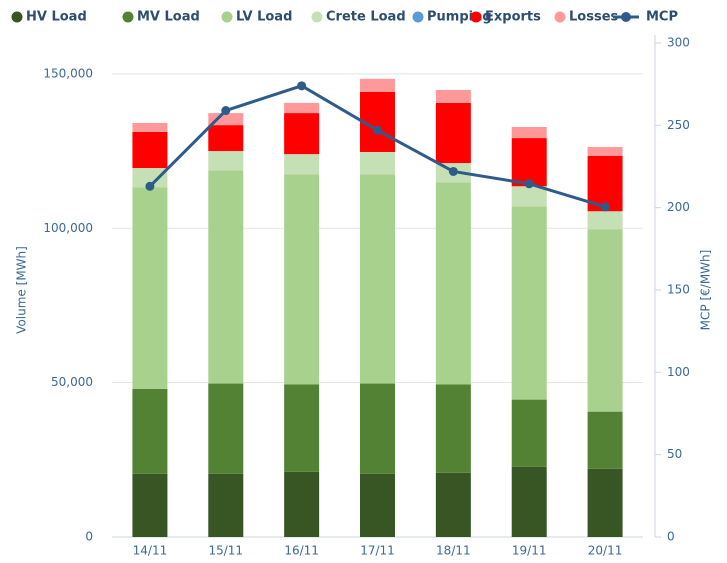  What do you see at coordinates (678, 43) in the screenshot?
I see `y2-tick-label: 300` at bounding box center [678, 43].